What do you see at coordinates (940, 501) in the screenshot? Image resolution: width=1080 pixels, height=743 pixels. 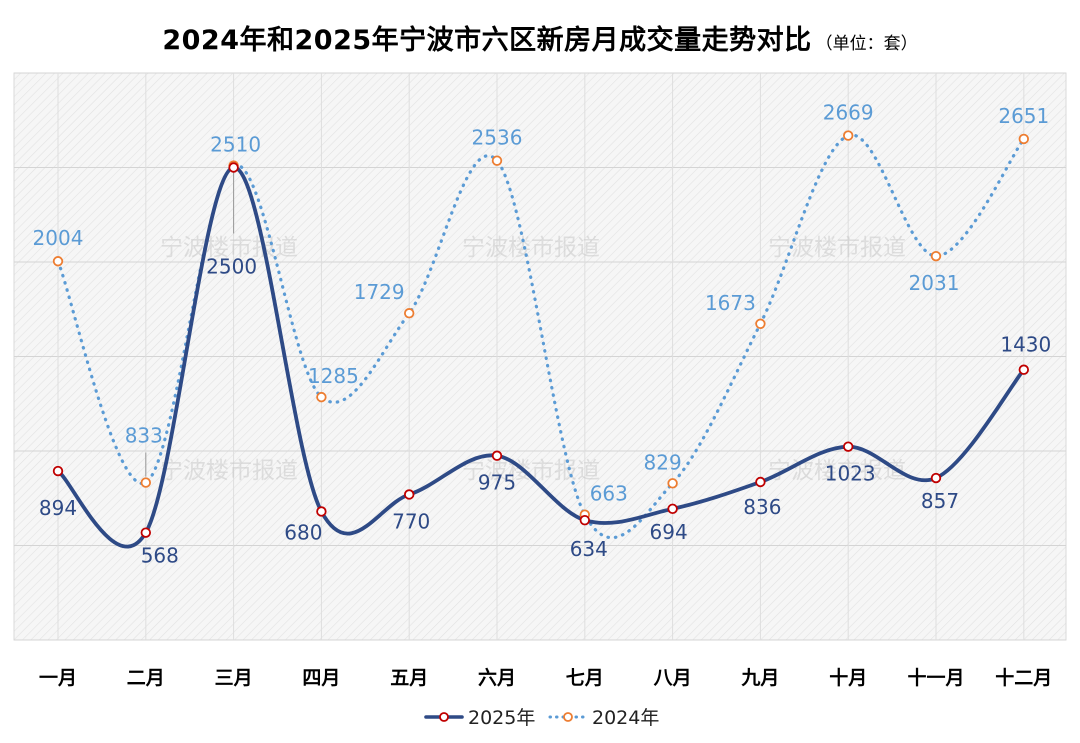 I see `data-label-2025: 857` at bounding box center [940, 501].